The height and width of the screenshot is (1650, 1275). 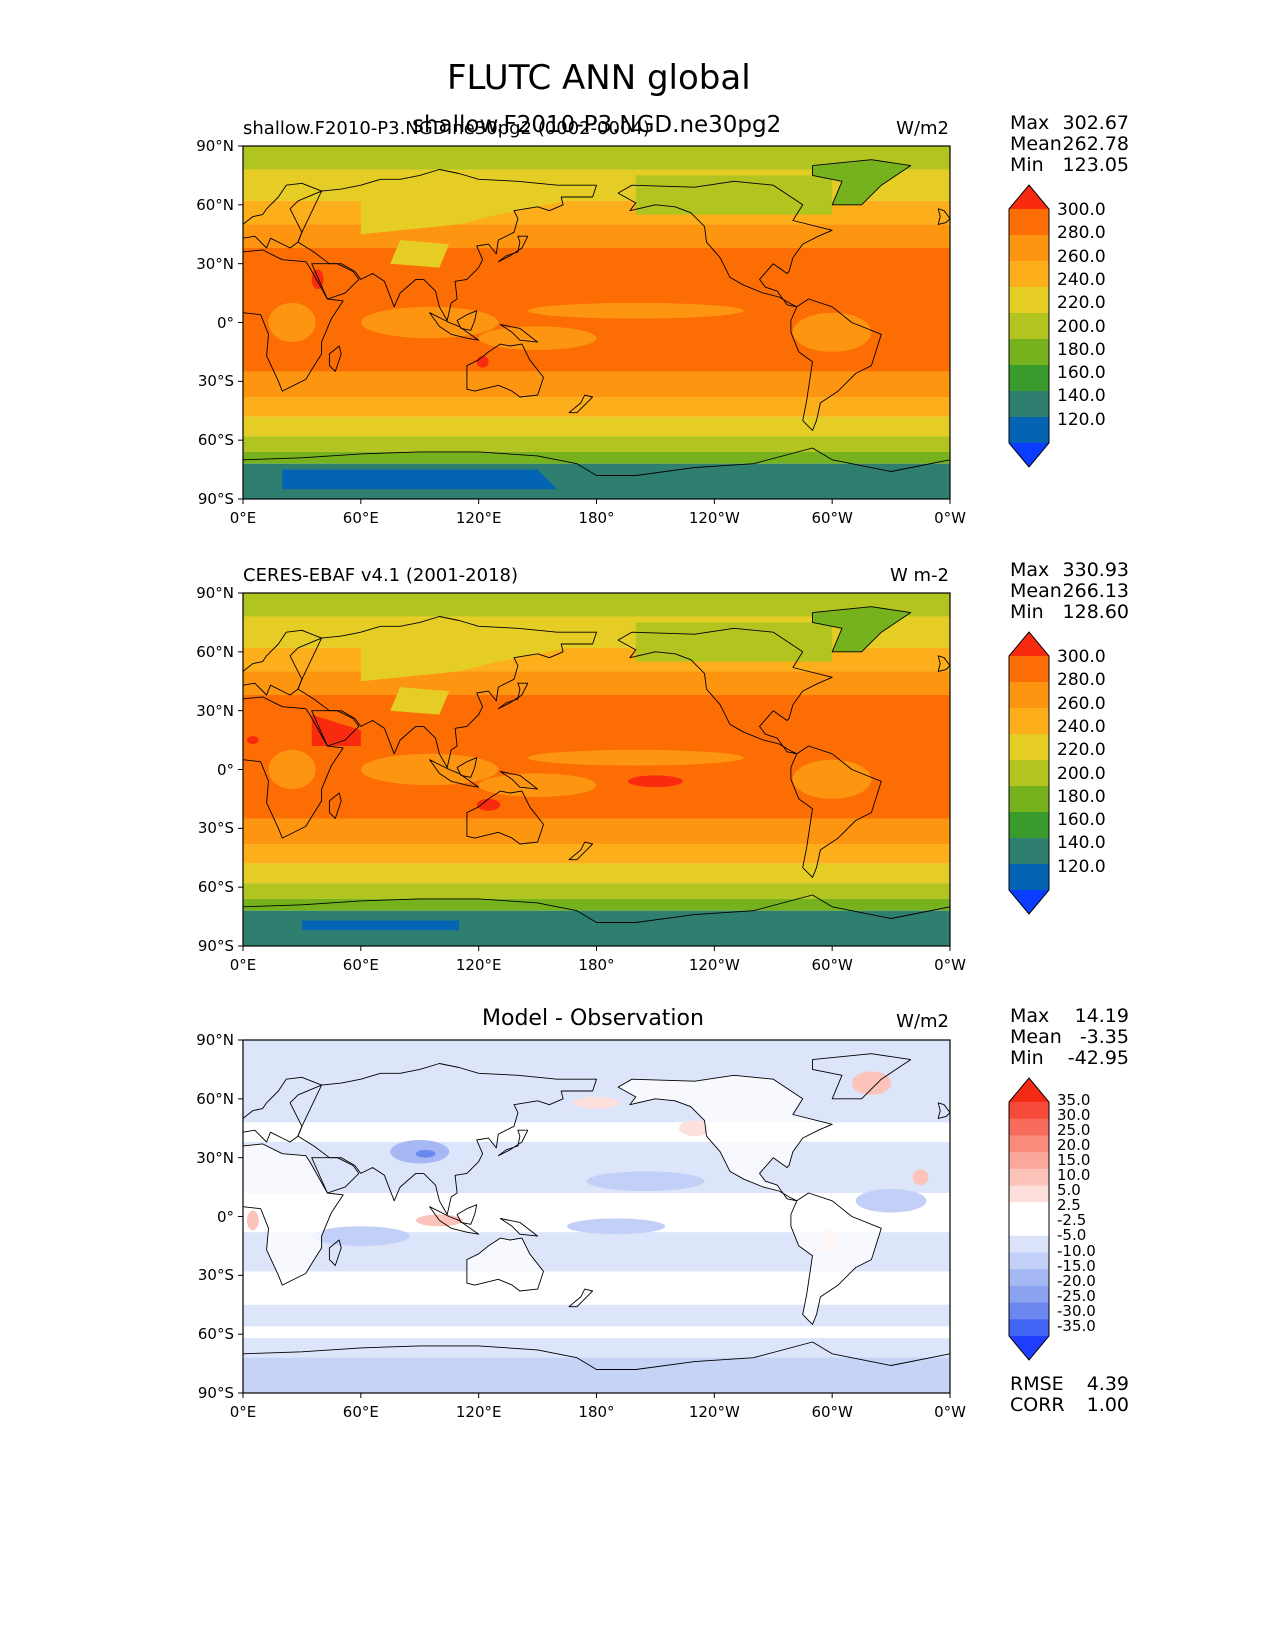 I want to click on colorbar-tick-label: 35.0, so click(x=1074, y=1100).